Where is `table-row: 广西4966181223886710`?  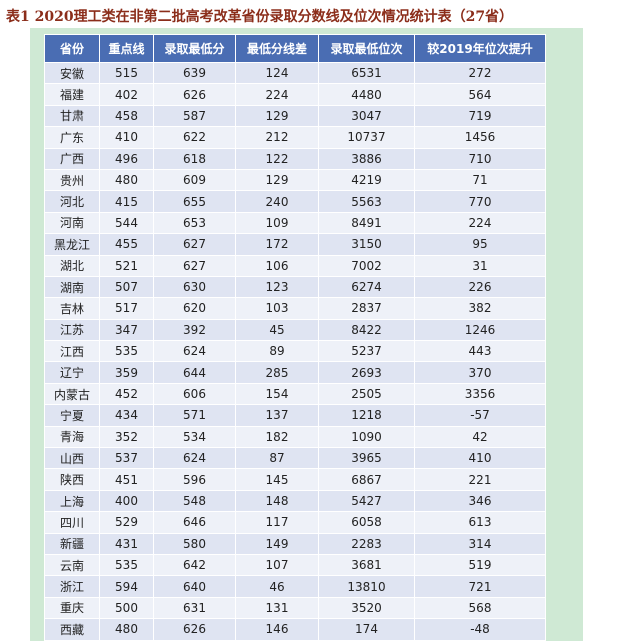
table-row: 广西4966181223886710 is located at coordinates (295, 158).